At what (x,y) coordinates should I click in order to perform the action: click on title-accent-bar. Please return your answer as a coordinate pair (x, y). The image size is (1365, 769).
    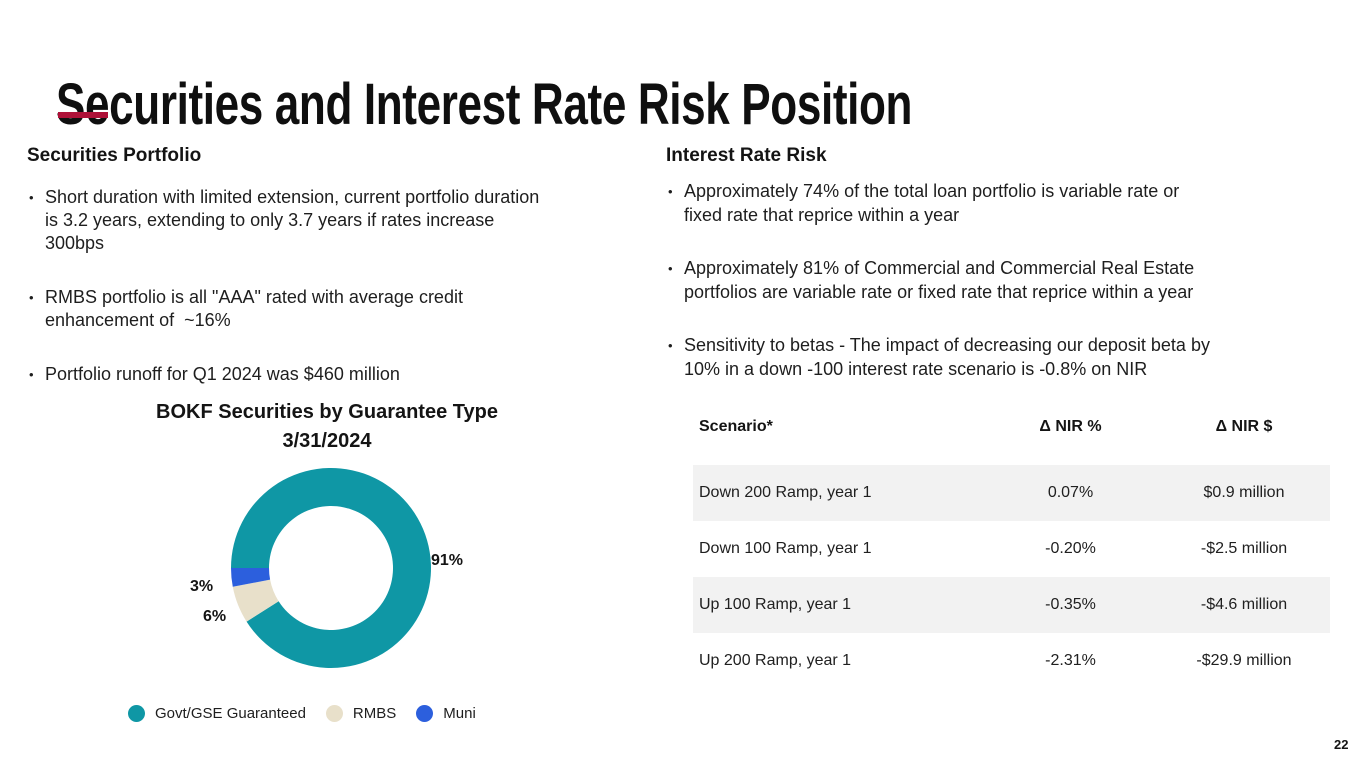
    Looking at the image, I should click on (83, 115).